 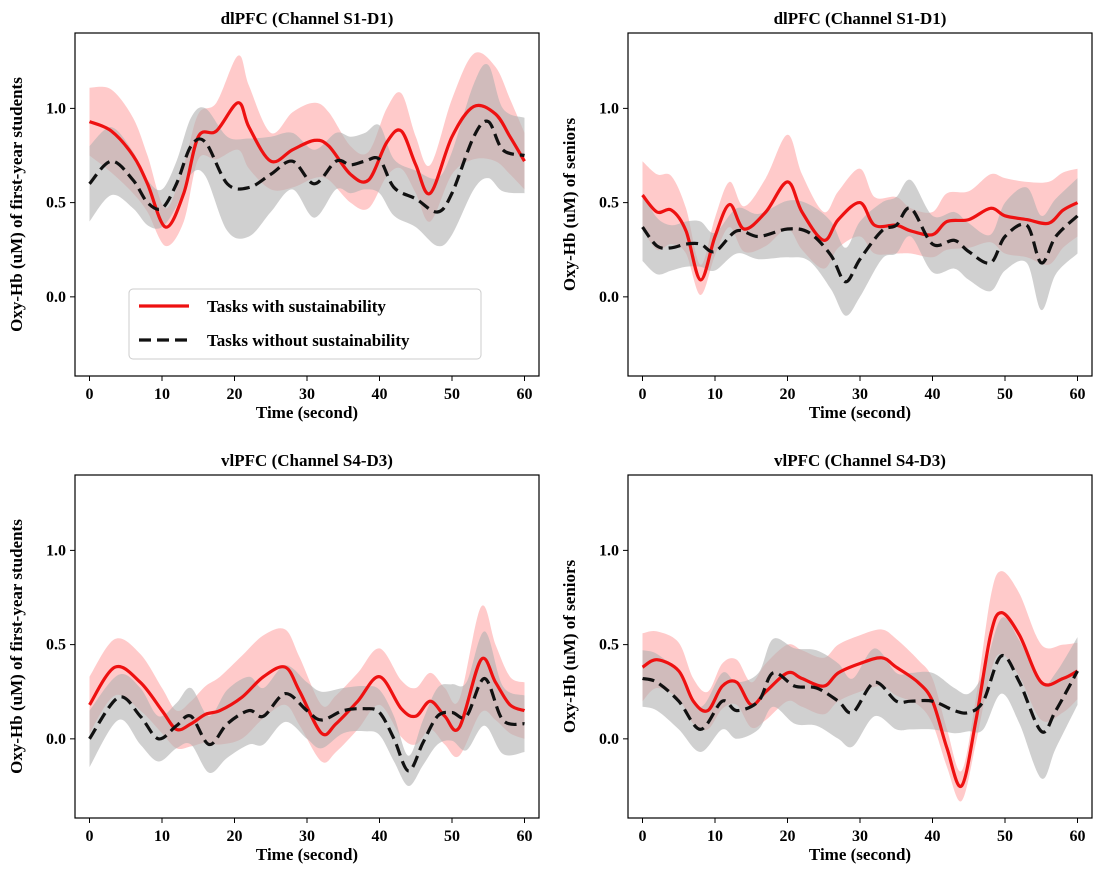 What do you see at coordinates (308, 340) in the screenshot?
I see `legend-label-without: Tasks without sustainability` at bounding box center [308, 340].